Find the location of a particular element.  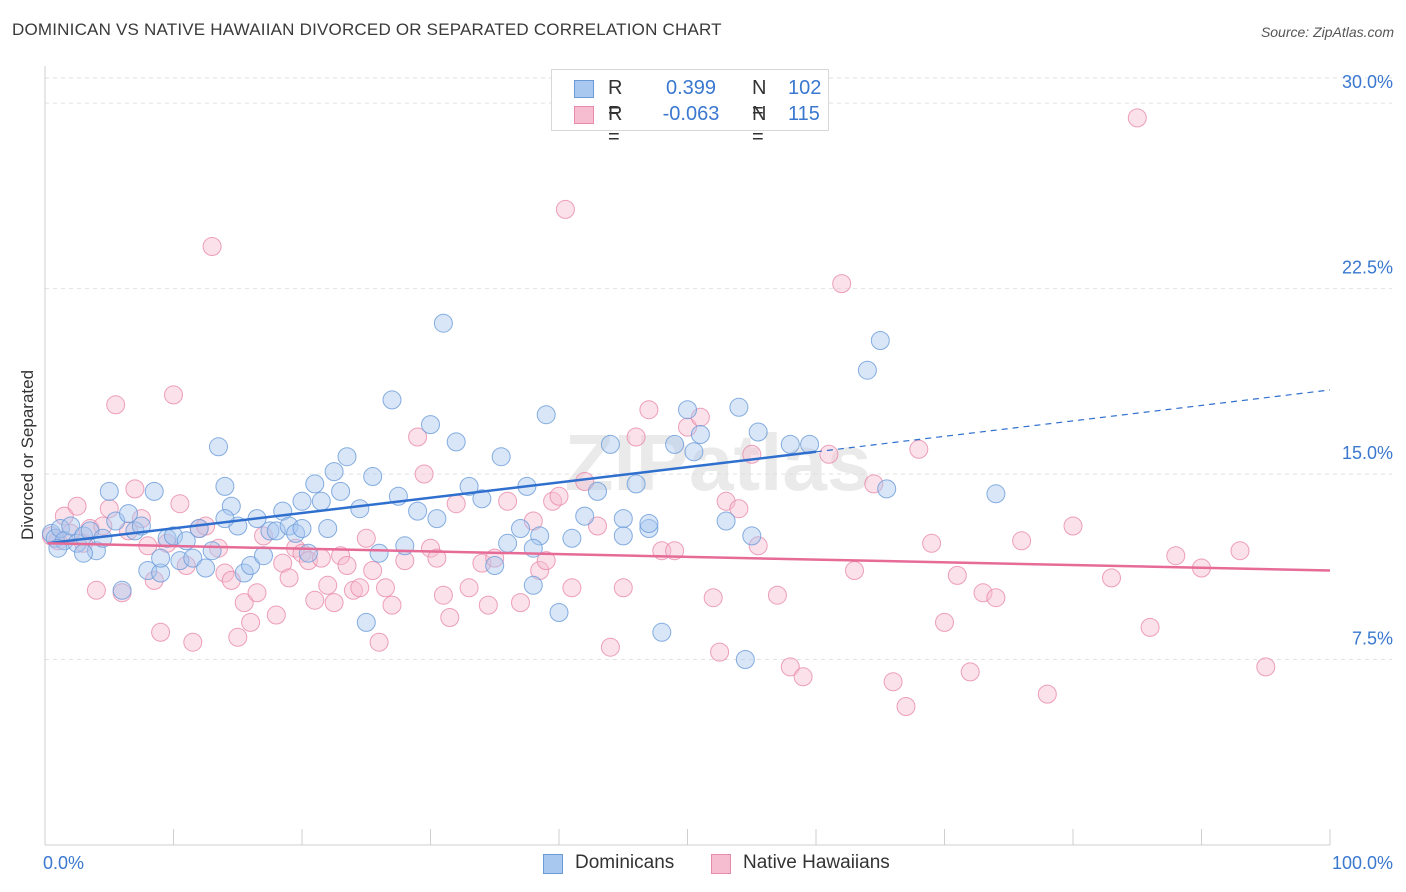

native-hawaiians-swatch is located at coordinates (584, 115).